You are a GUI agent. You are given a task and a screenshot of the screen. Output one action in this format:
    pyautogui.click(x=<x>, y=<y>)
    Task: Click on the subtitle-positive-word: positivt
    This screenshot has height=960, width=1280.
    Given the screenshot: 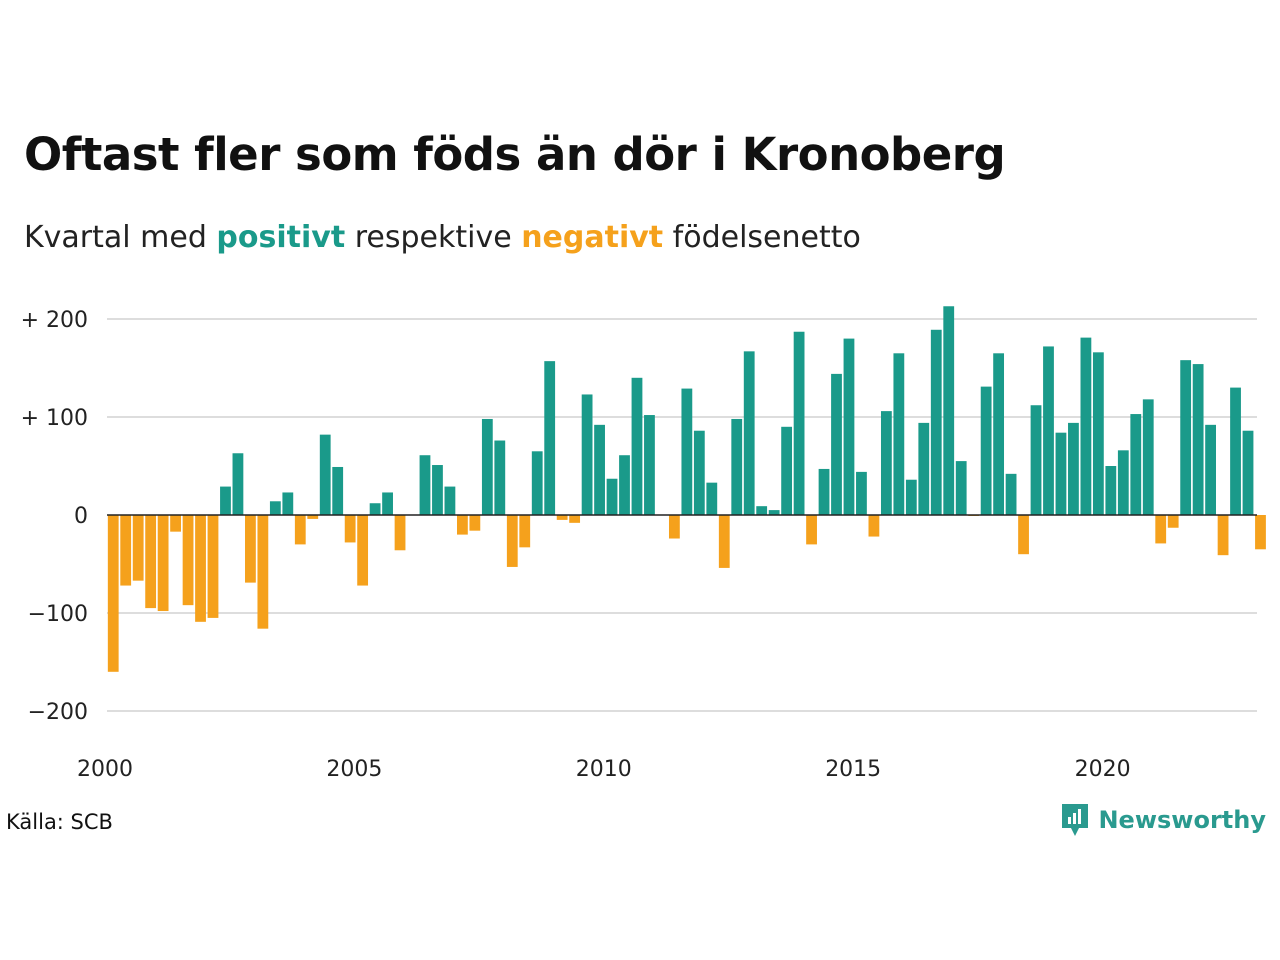 What is the action you would take?
    pyautogui.click(x=281, y=237)
    